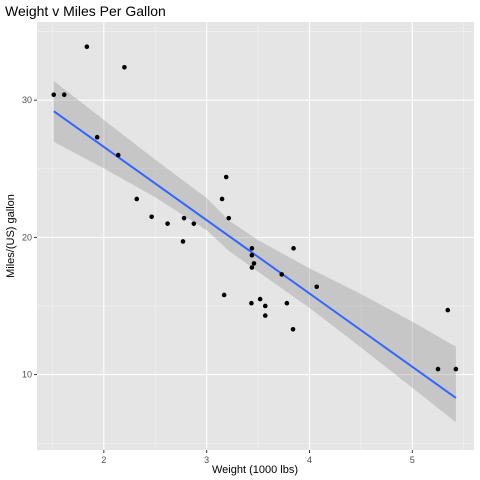 This screenshot has width=480, height=480. I want to click on y-tick-label: 10, so click(27, 375).